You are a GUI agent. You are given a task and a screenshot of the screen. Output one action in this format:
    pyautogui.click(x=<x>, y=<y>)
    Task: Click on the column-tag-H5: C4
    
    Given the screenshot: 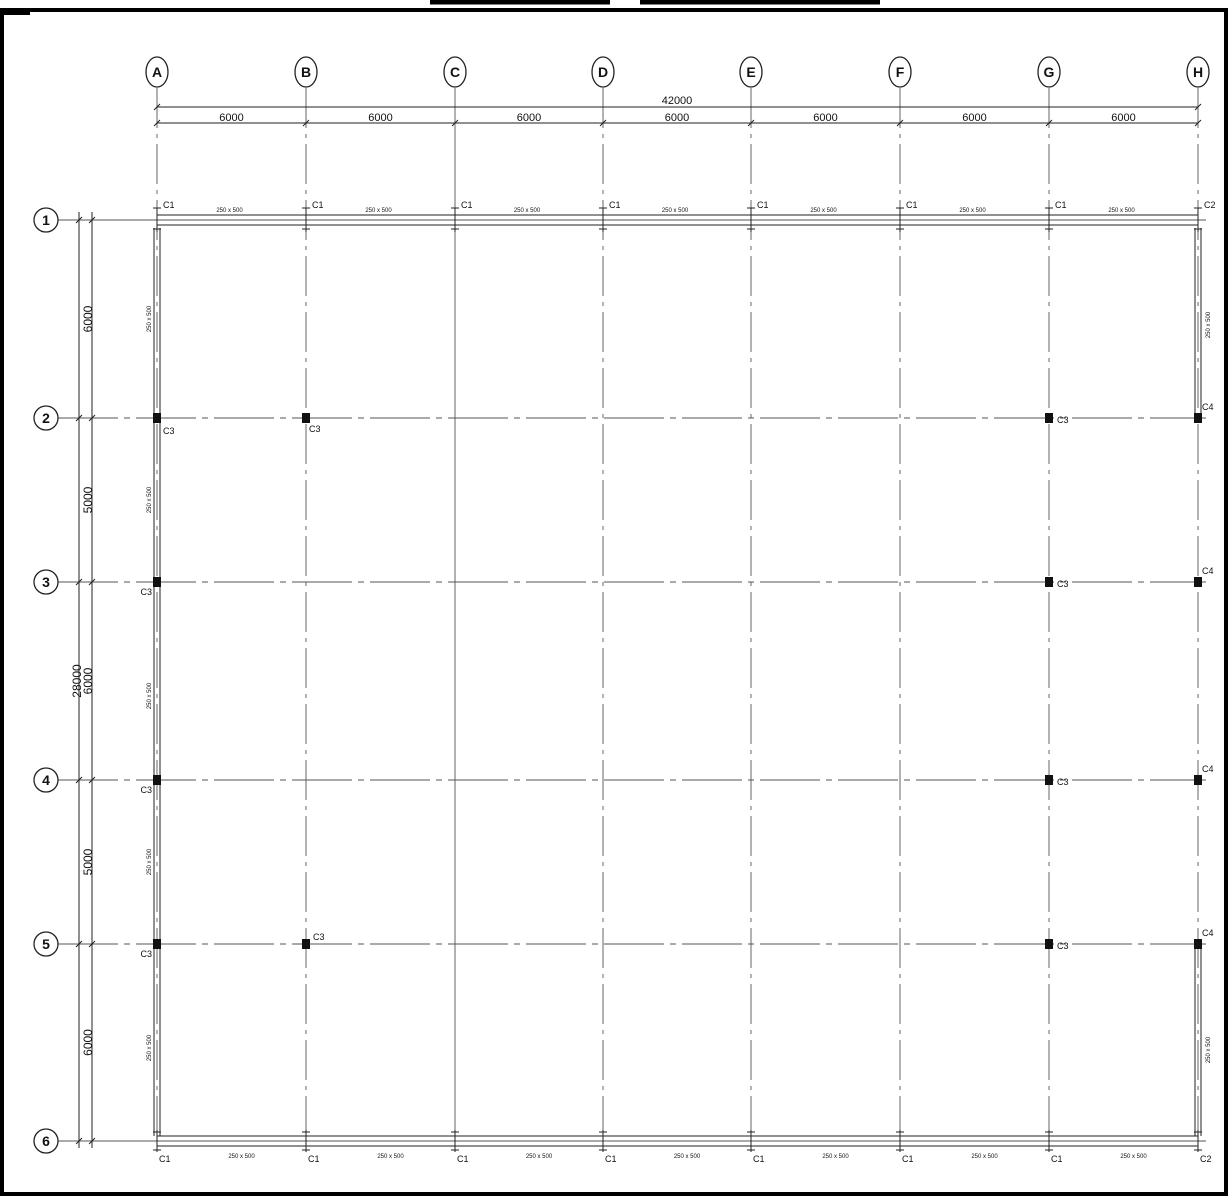 What is the action you would take?
    pyautogui.click(x=1208, y=933)
    